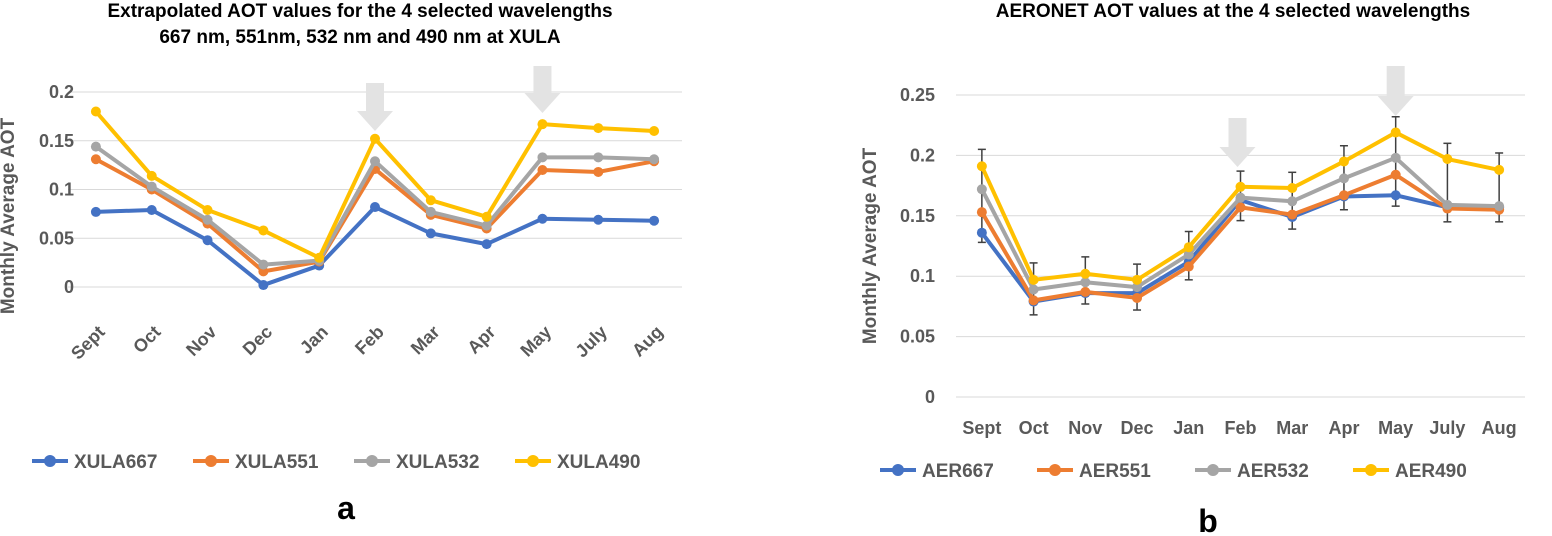 The image size is (1552, 536). I want to click on point-aer551-mar, so click(1292, 214).